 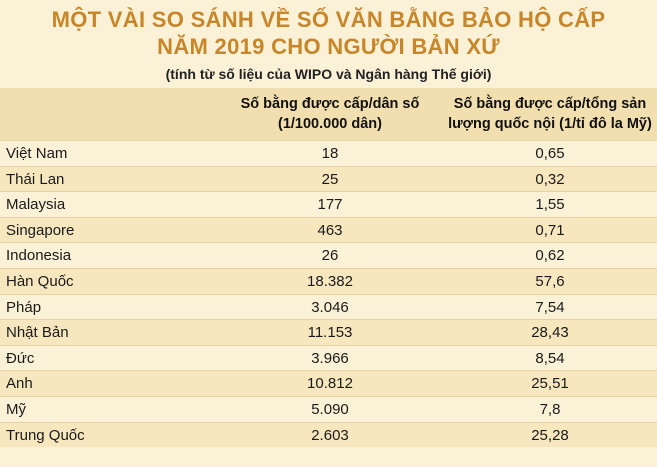 What do you see at coordinates (40, 281) in the screenshot?
I see `country-name: Hàn Quốc` at bounding box center [40, 281].